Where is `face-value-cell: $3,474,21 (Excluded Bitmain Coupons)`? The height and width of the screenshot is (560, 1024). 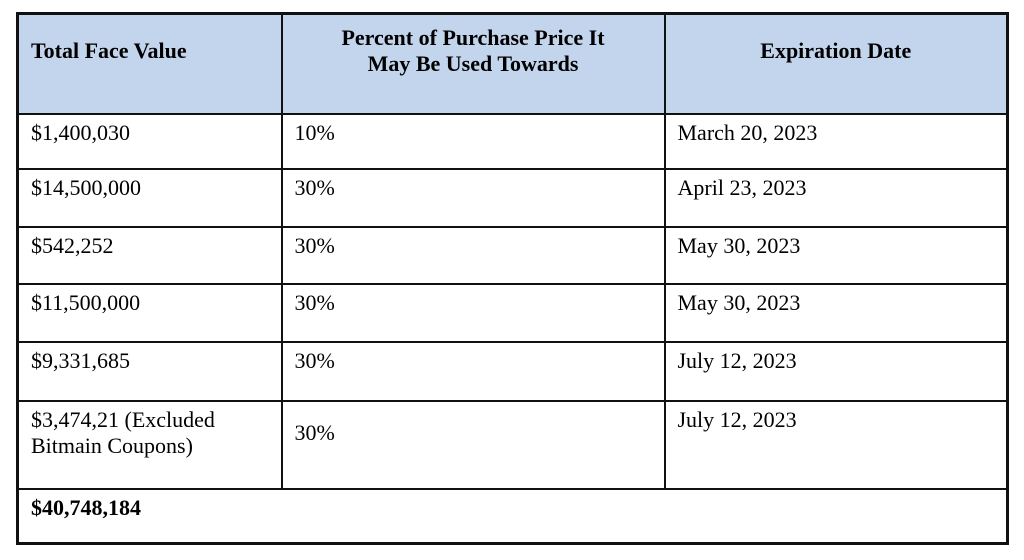
face-value-cell: $3,474,21 (Excluded Bitmain Coupons) is located at coordinates (149, 444).